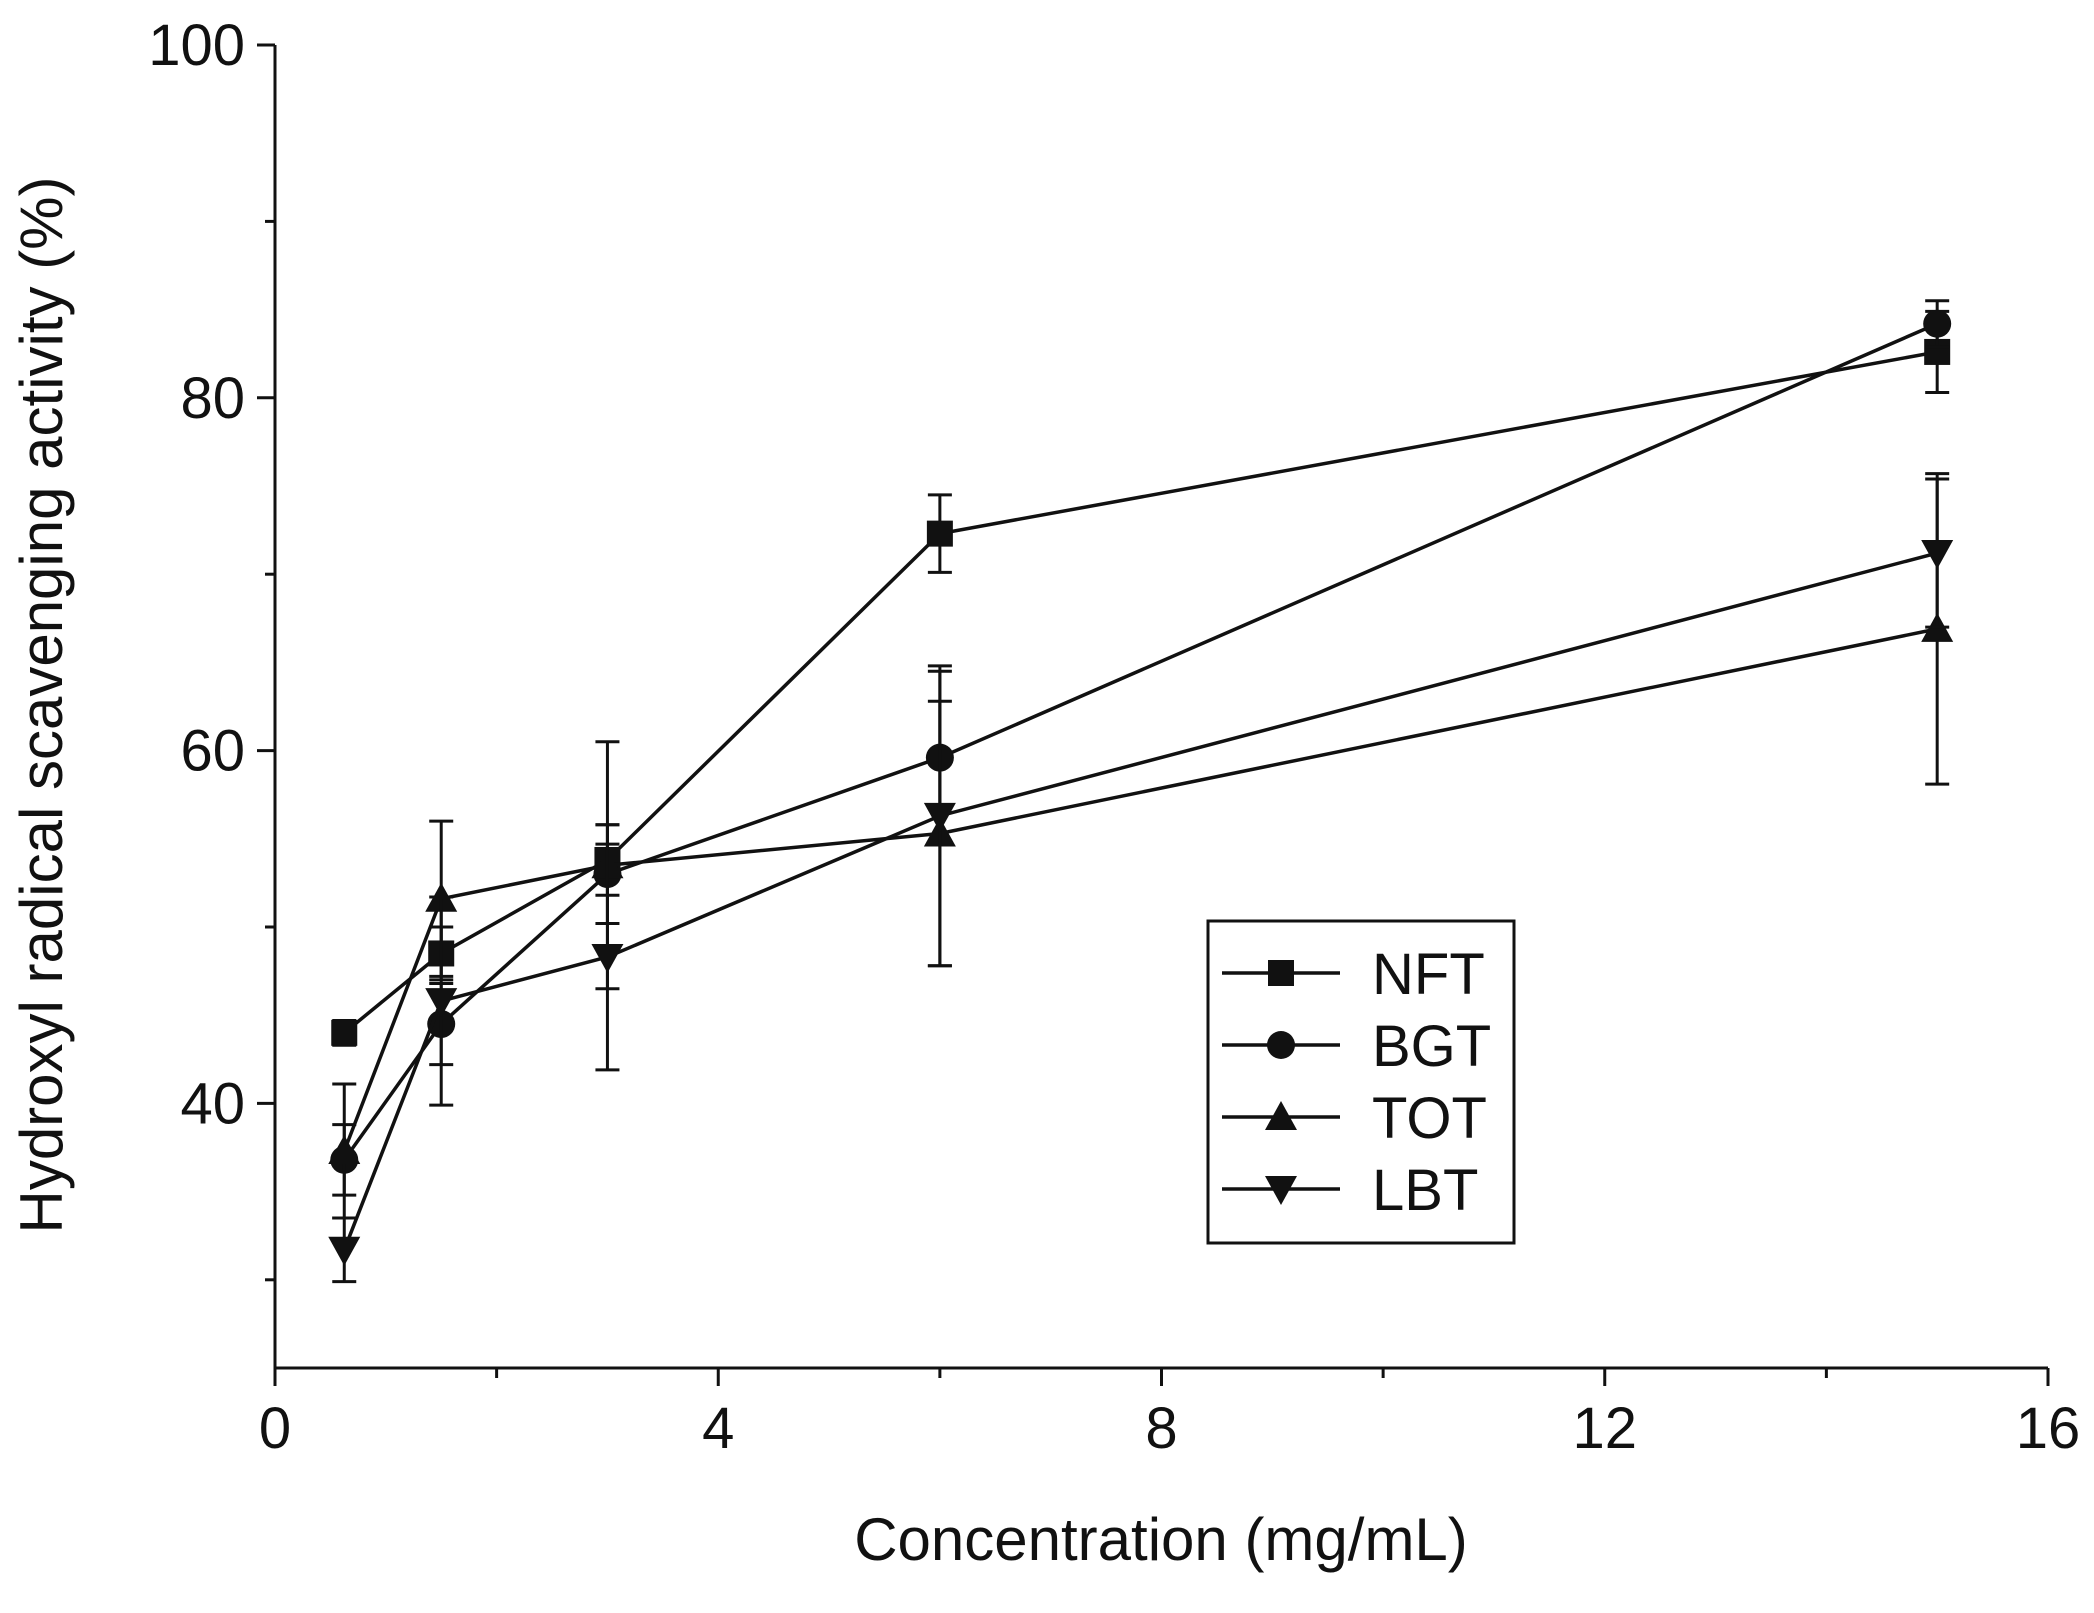 The height and width of the screenshot is (1613, 2094). I want to click on legend: NFT BGT TOT LBT, so click(1361, 1082).